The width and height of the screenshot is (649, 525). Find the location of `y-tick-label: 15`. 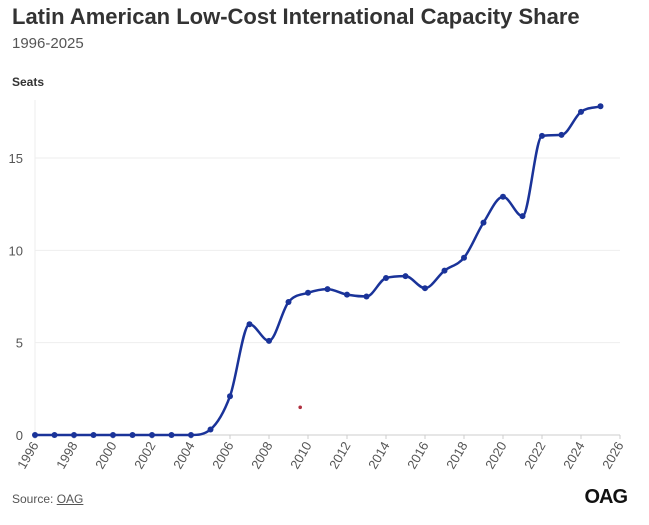

y-tick-label: 15 is located at coordinates (16, 158).